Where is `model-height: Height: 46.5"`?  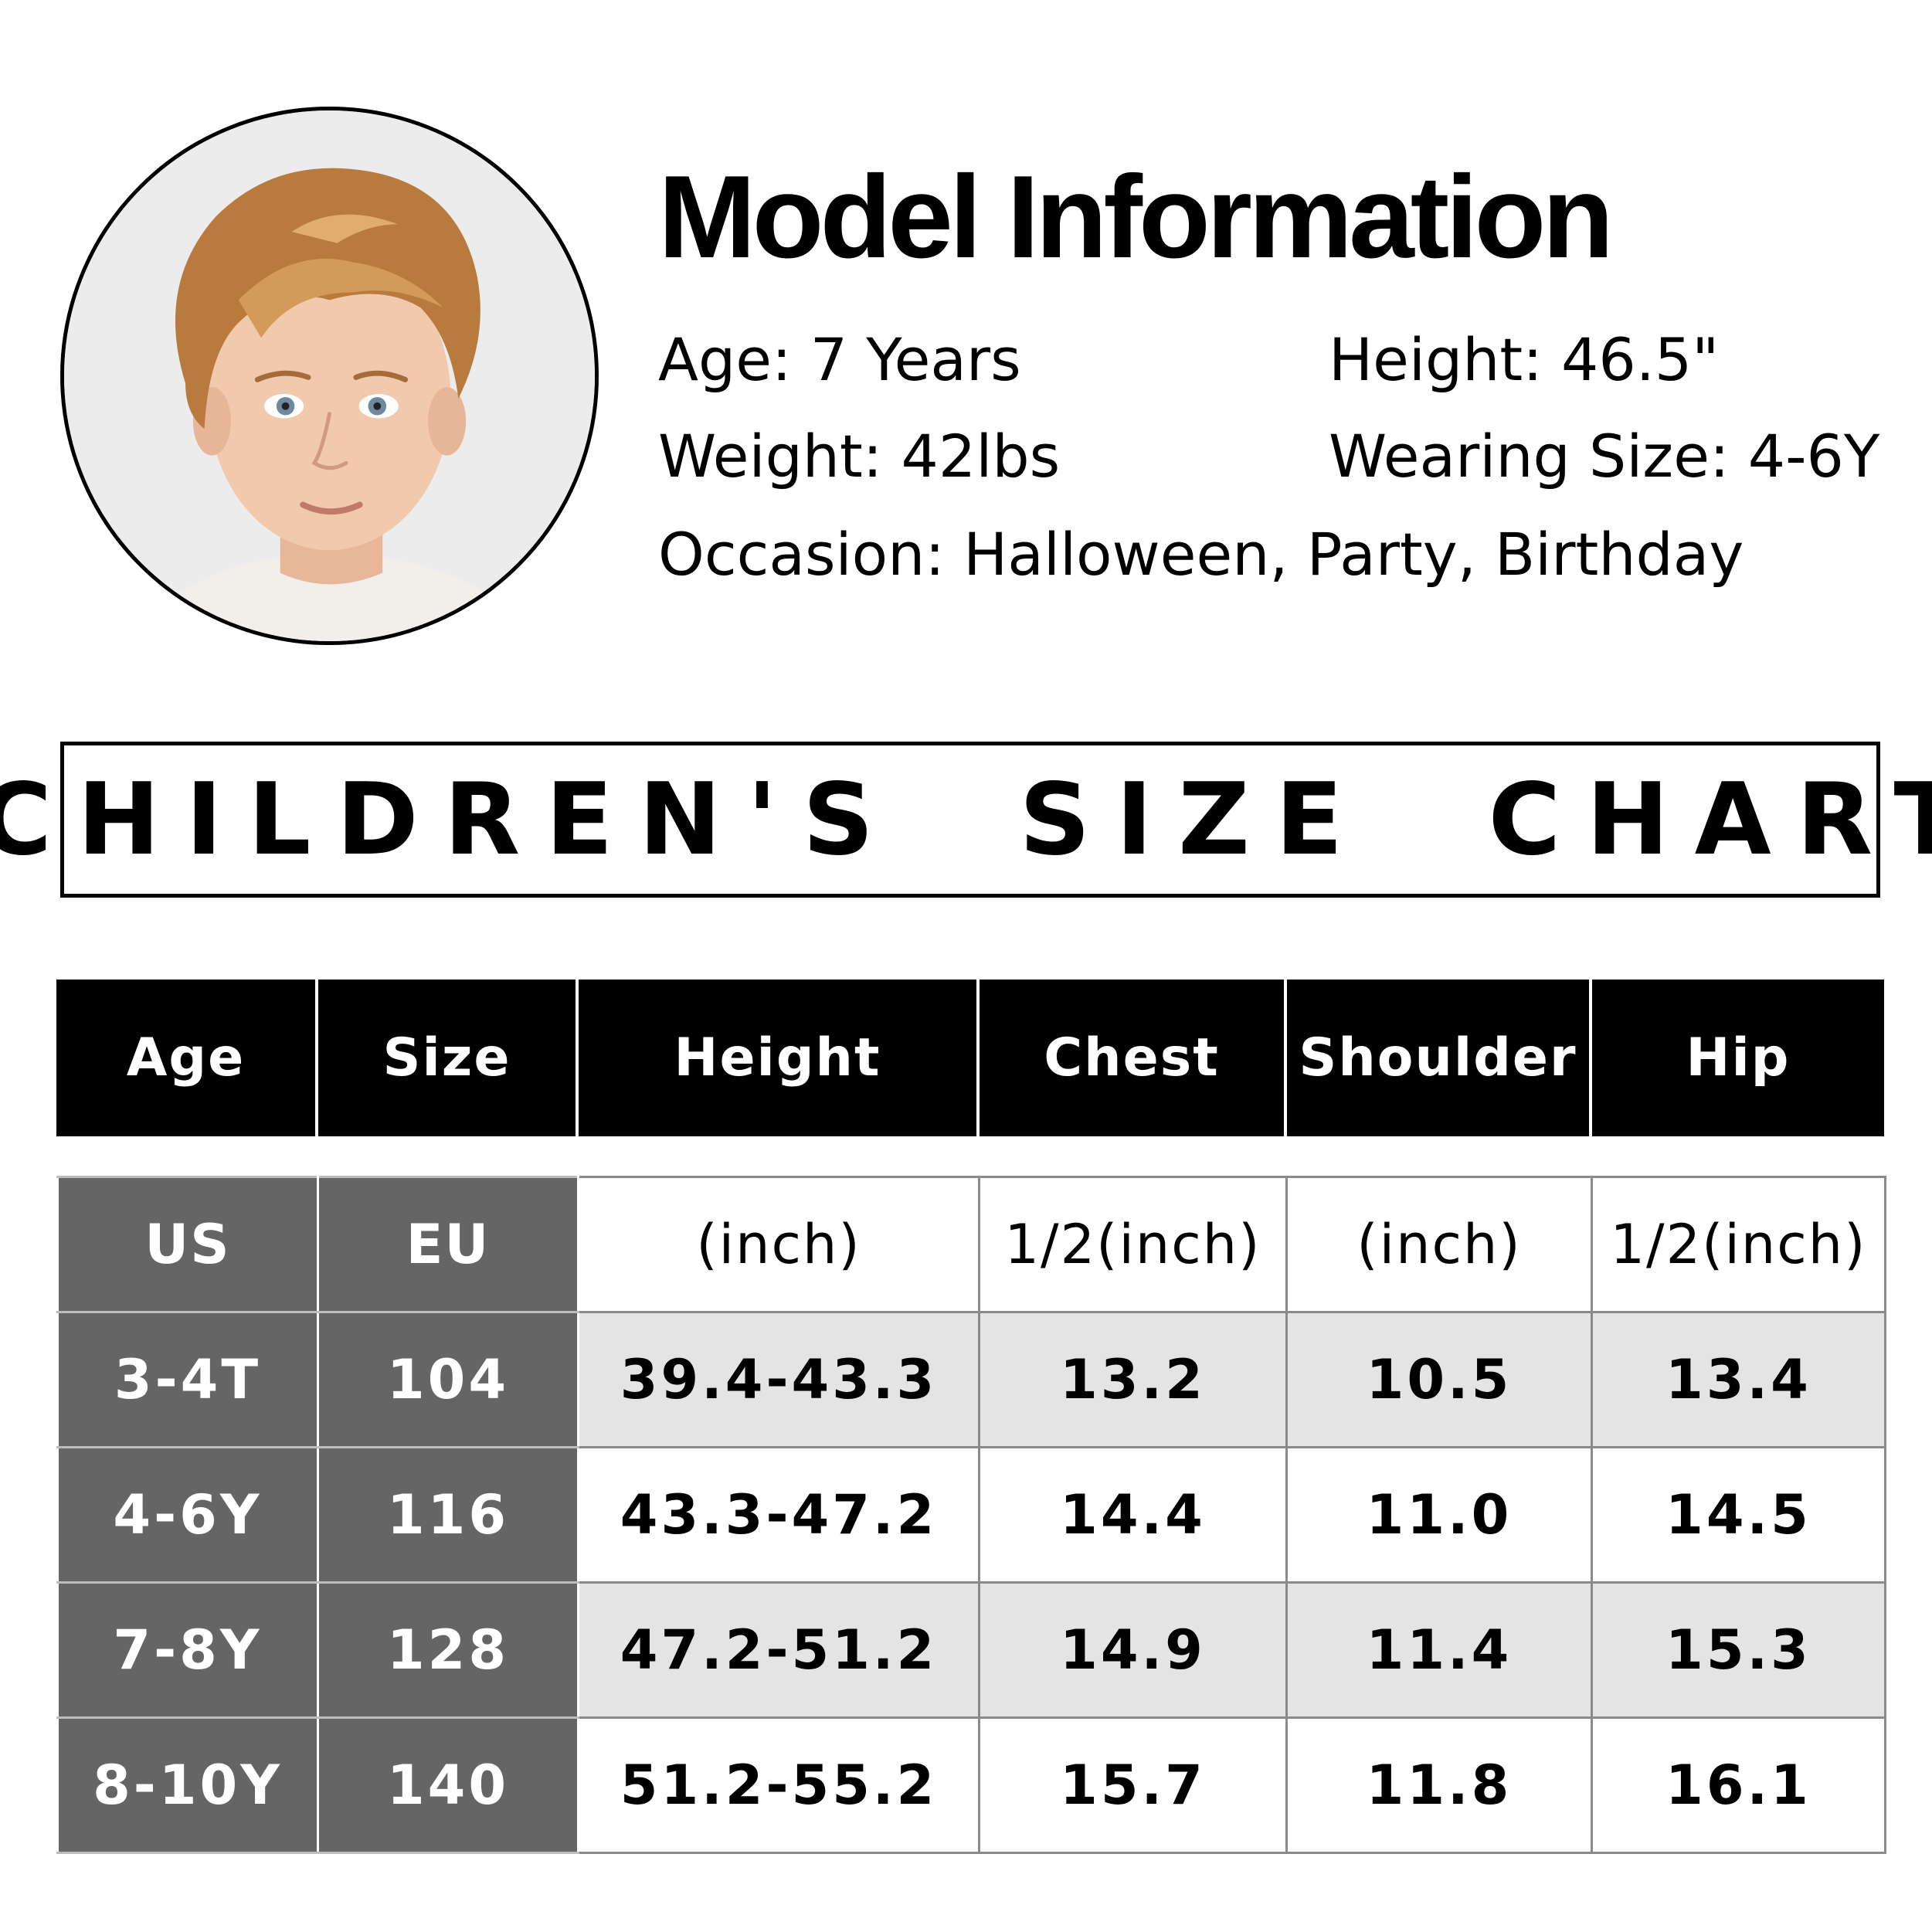 model-height: Height: 46.5" is located at coordinates (1525, 360).